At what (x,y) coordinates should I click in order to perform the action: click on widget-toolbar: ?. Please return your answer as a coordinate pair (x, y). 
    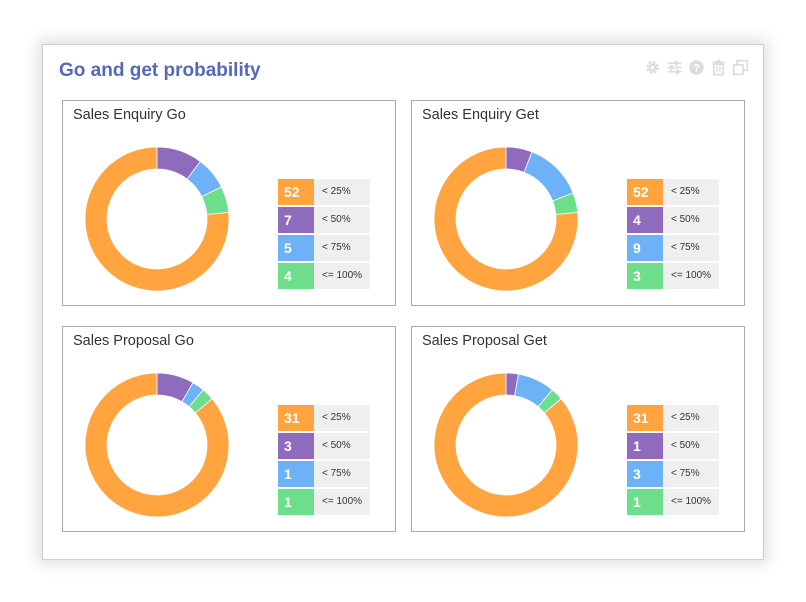
    Looking at the image, I should click on (696, 67).